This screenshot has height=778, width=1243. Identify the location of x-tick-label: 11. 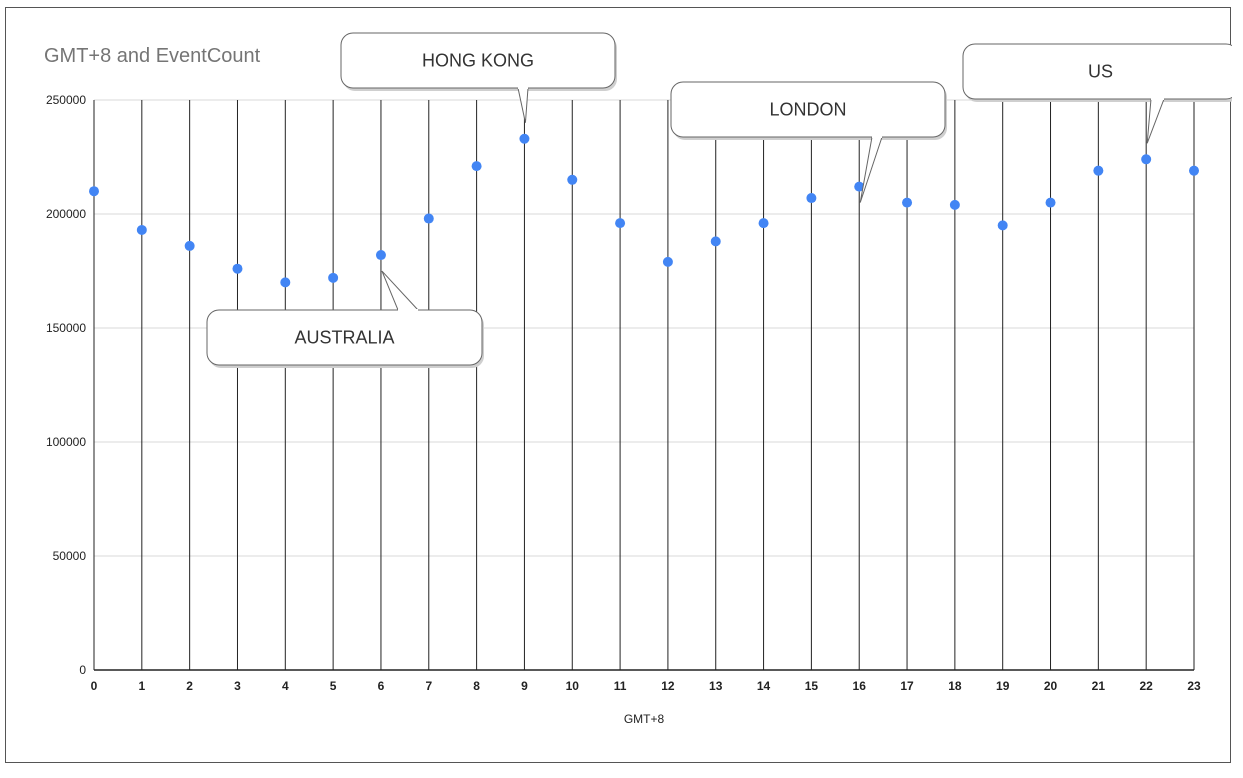
(620, 686).